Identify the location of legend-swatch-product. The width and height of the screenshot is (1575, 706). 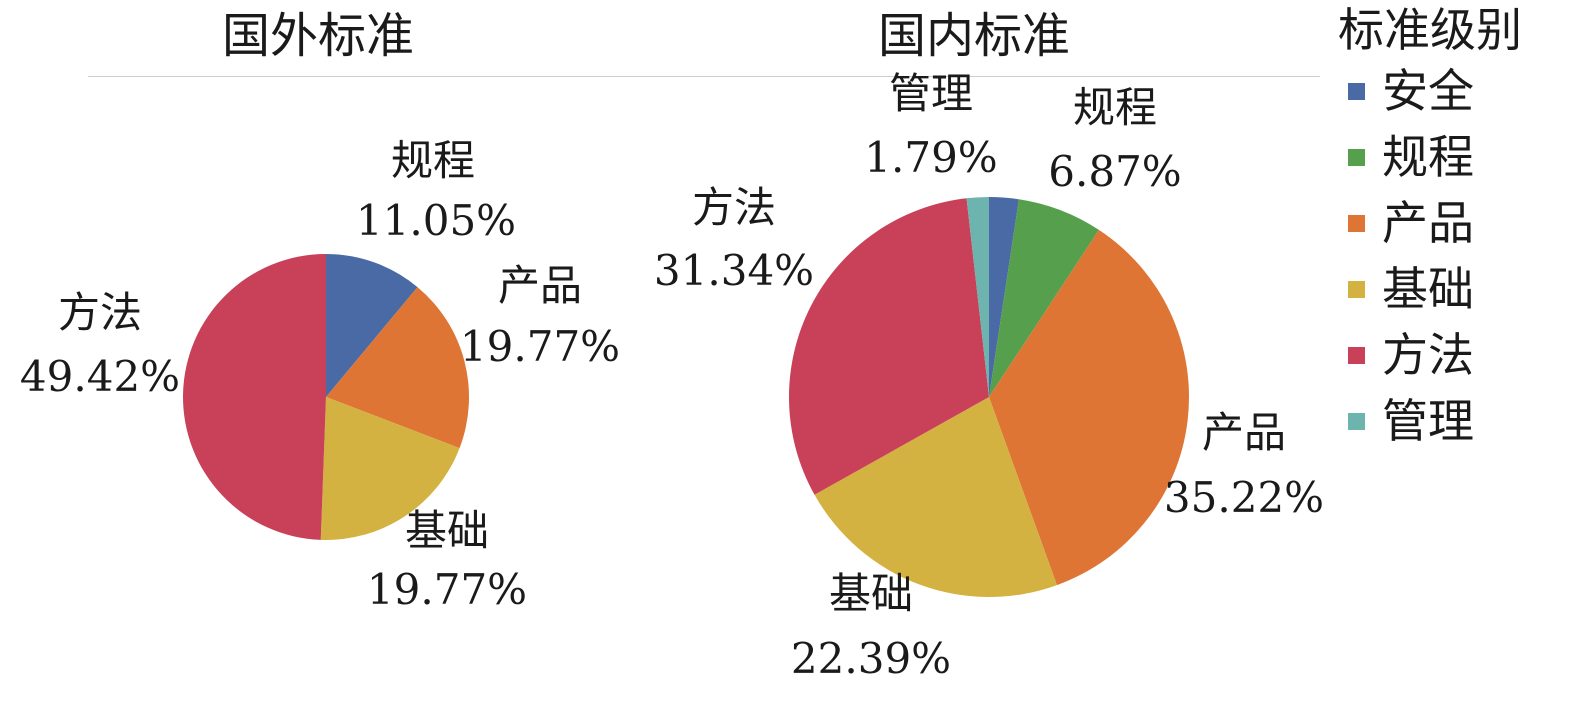
(1356, 223).